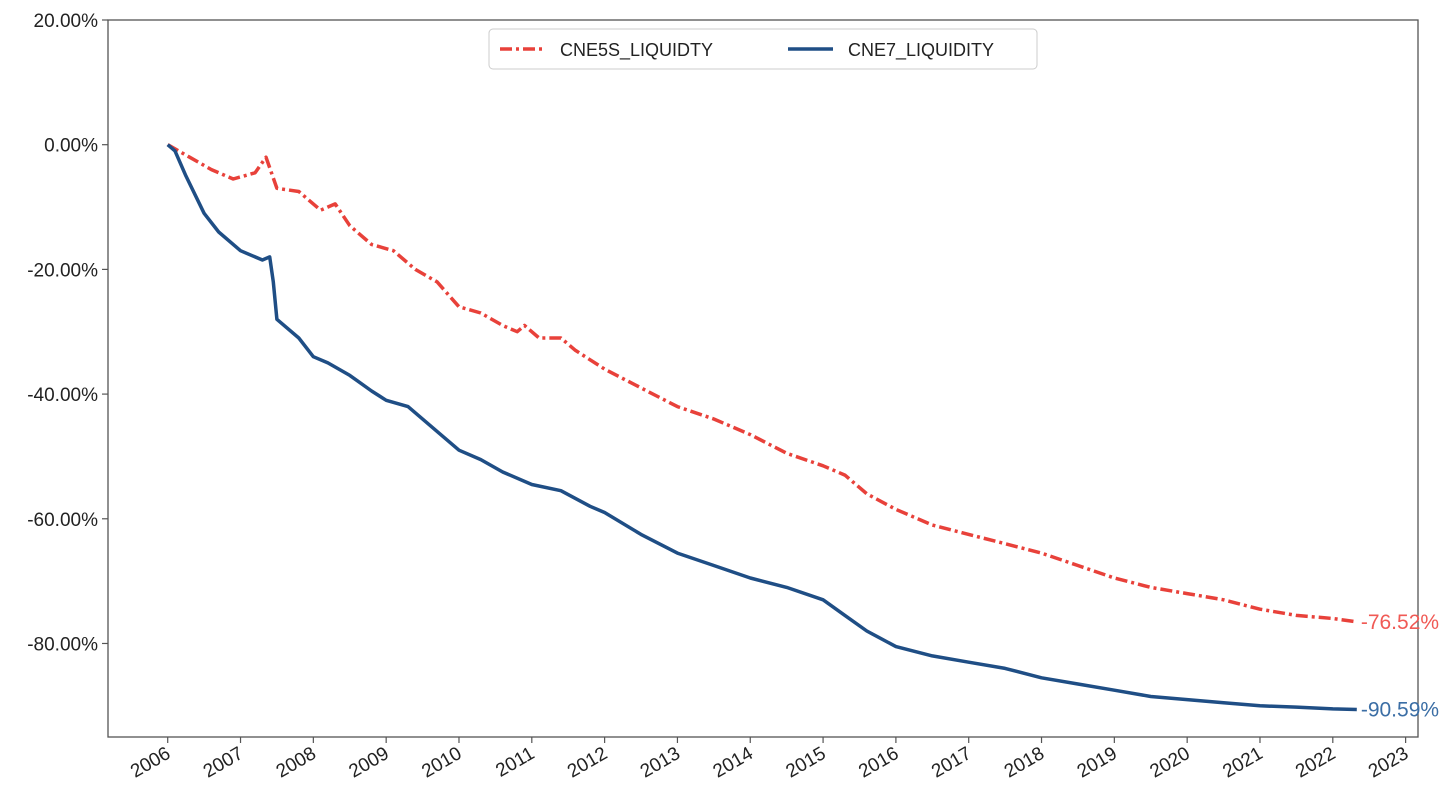  I want to click on end-value-label: -90.59%, so click(1400, 710).